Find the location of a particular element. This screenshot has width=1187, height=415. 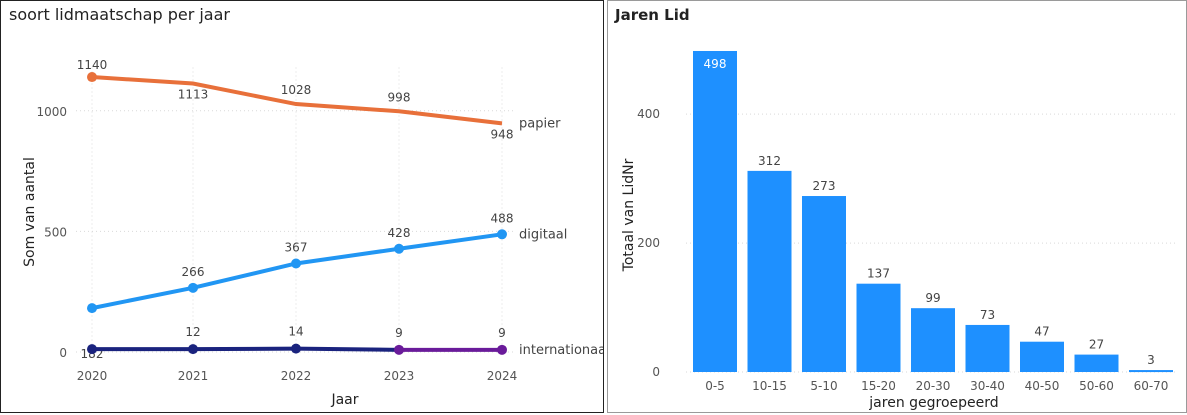

x-tick-label: 20-30 is located at coordinates (933, 386).